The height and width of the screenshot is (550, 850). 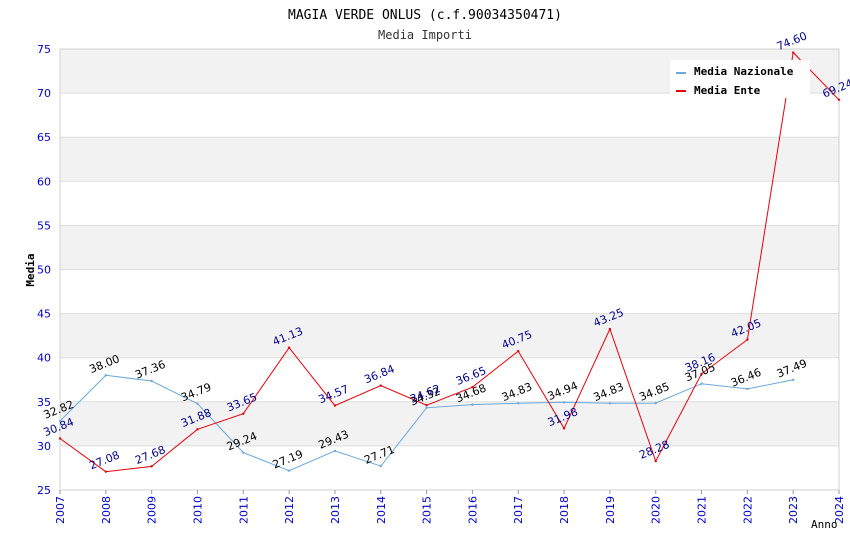 What do you see at coordinates (30, 269) in the screenshot?
I see `y-axis-label: Media` at bounding box center [30, 269].